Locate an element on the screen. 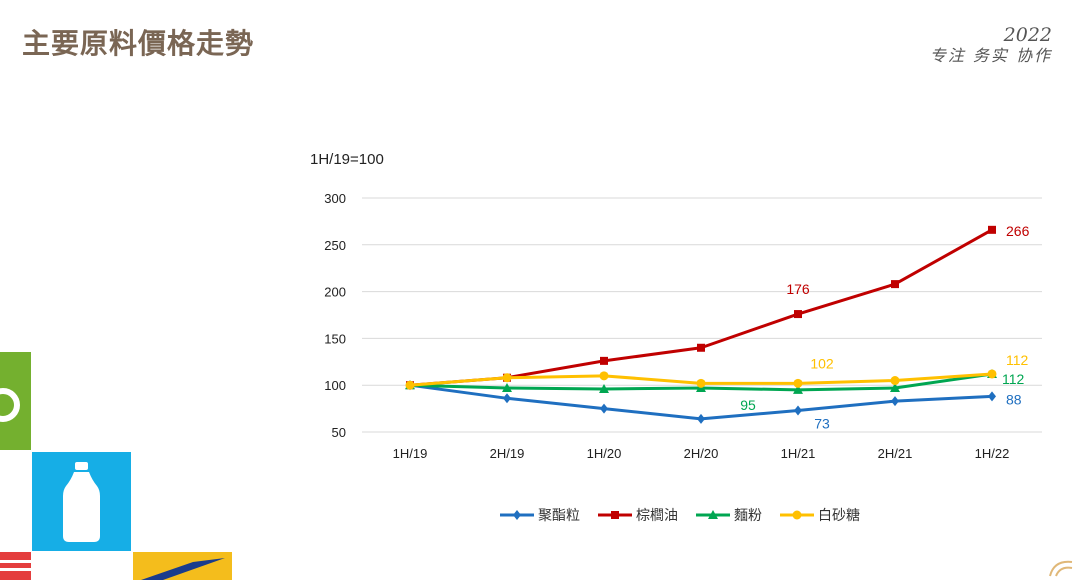 This screenshot has width=1080, height=580. series-line is located at coordinates (701, 307).